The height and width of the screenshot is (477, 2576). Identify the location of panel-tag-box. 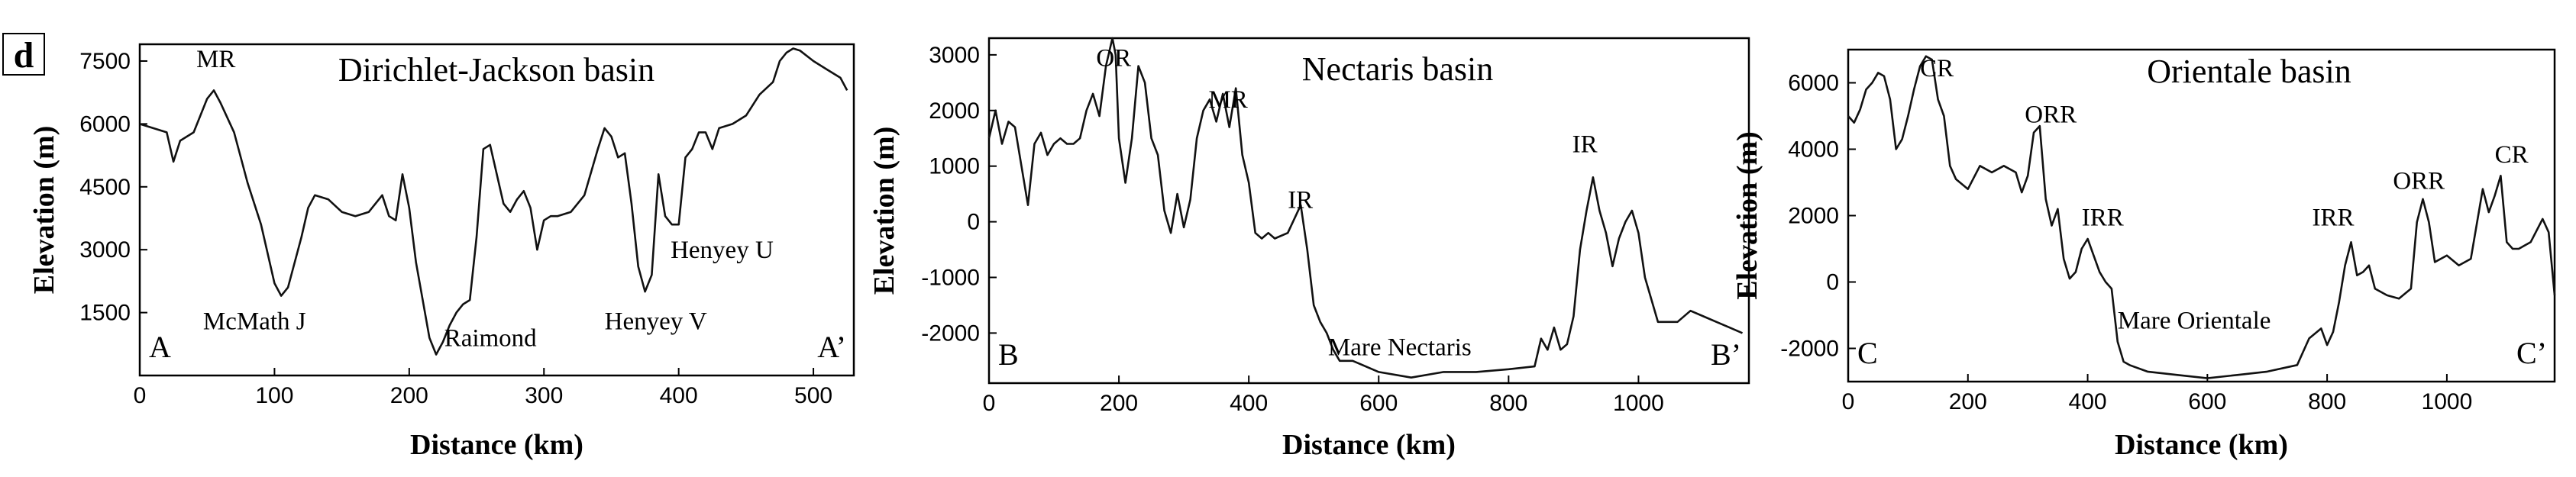
(23, 55).